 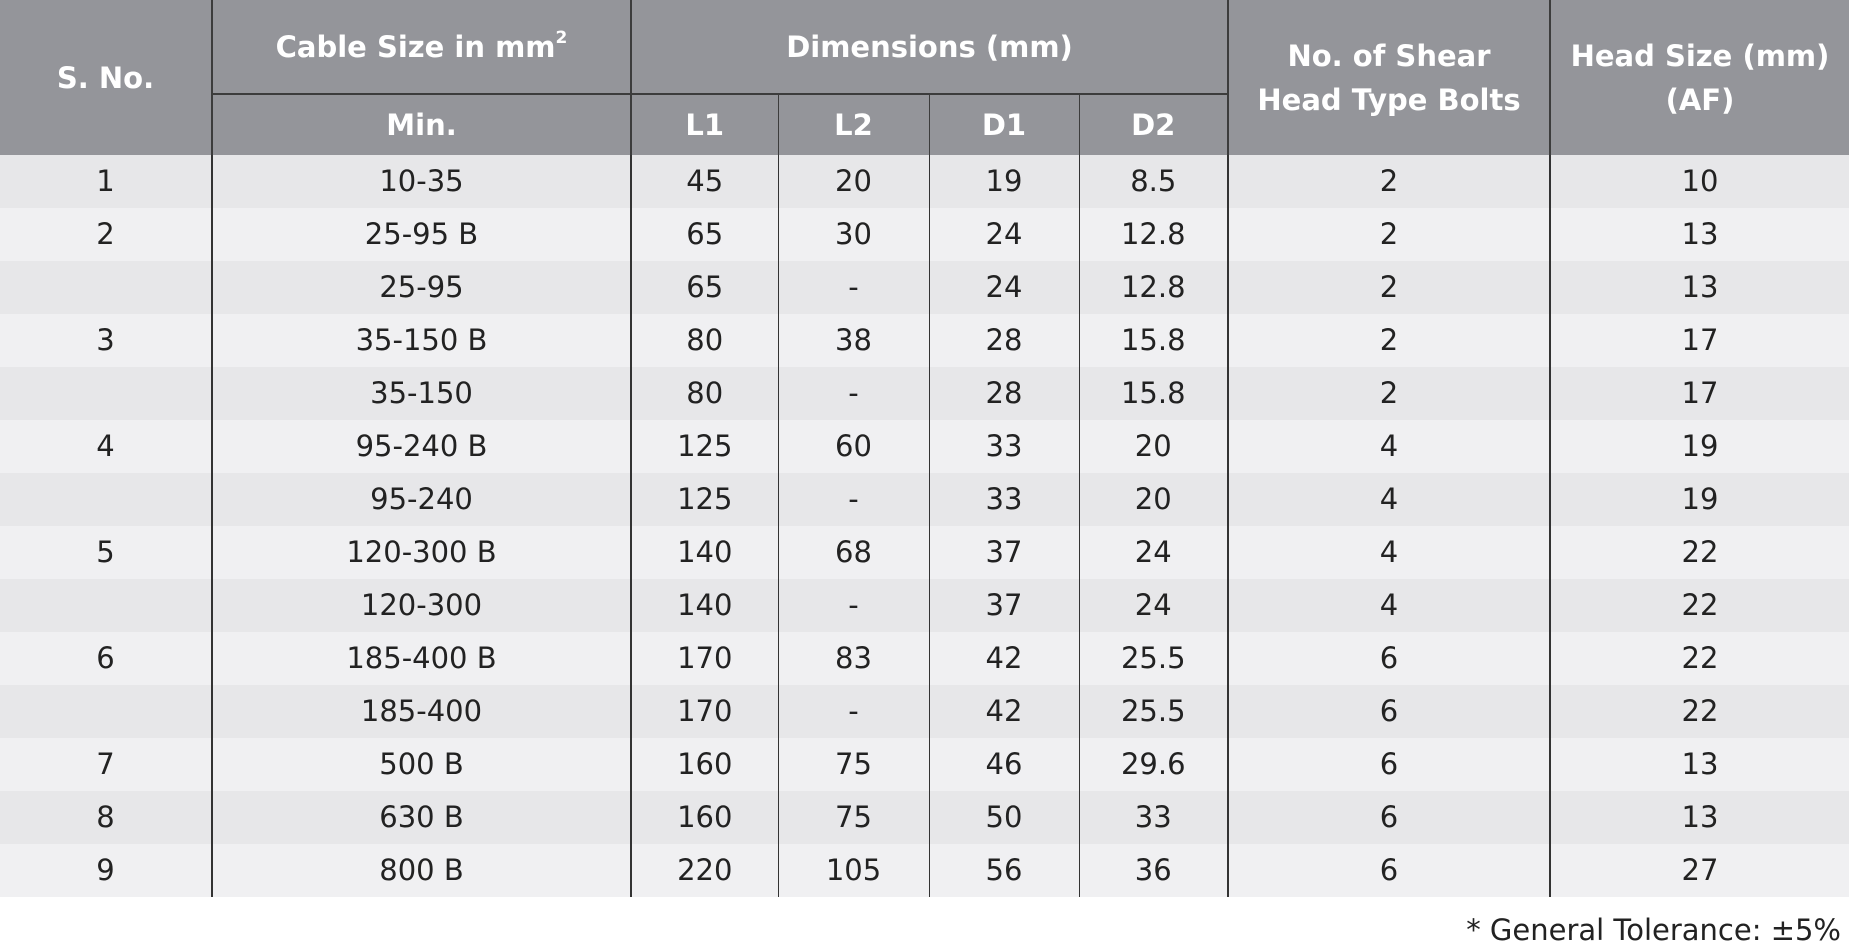 What do you see at coordinates (1388, 77) in the screenshot?
I see `header-shear-bolts: No. of Shear Head Type Bolts` at bounding box center [1388, 77].